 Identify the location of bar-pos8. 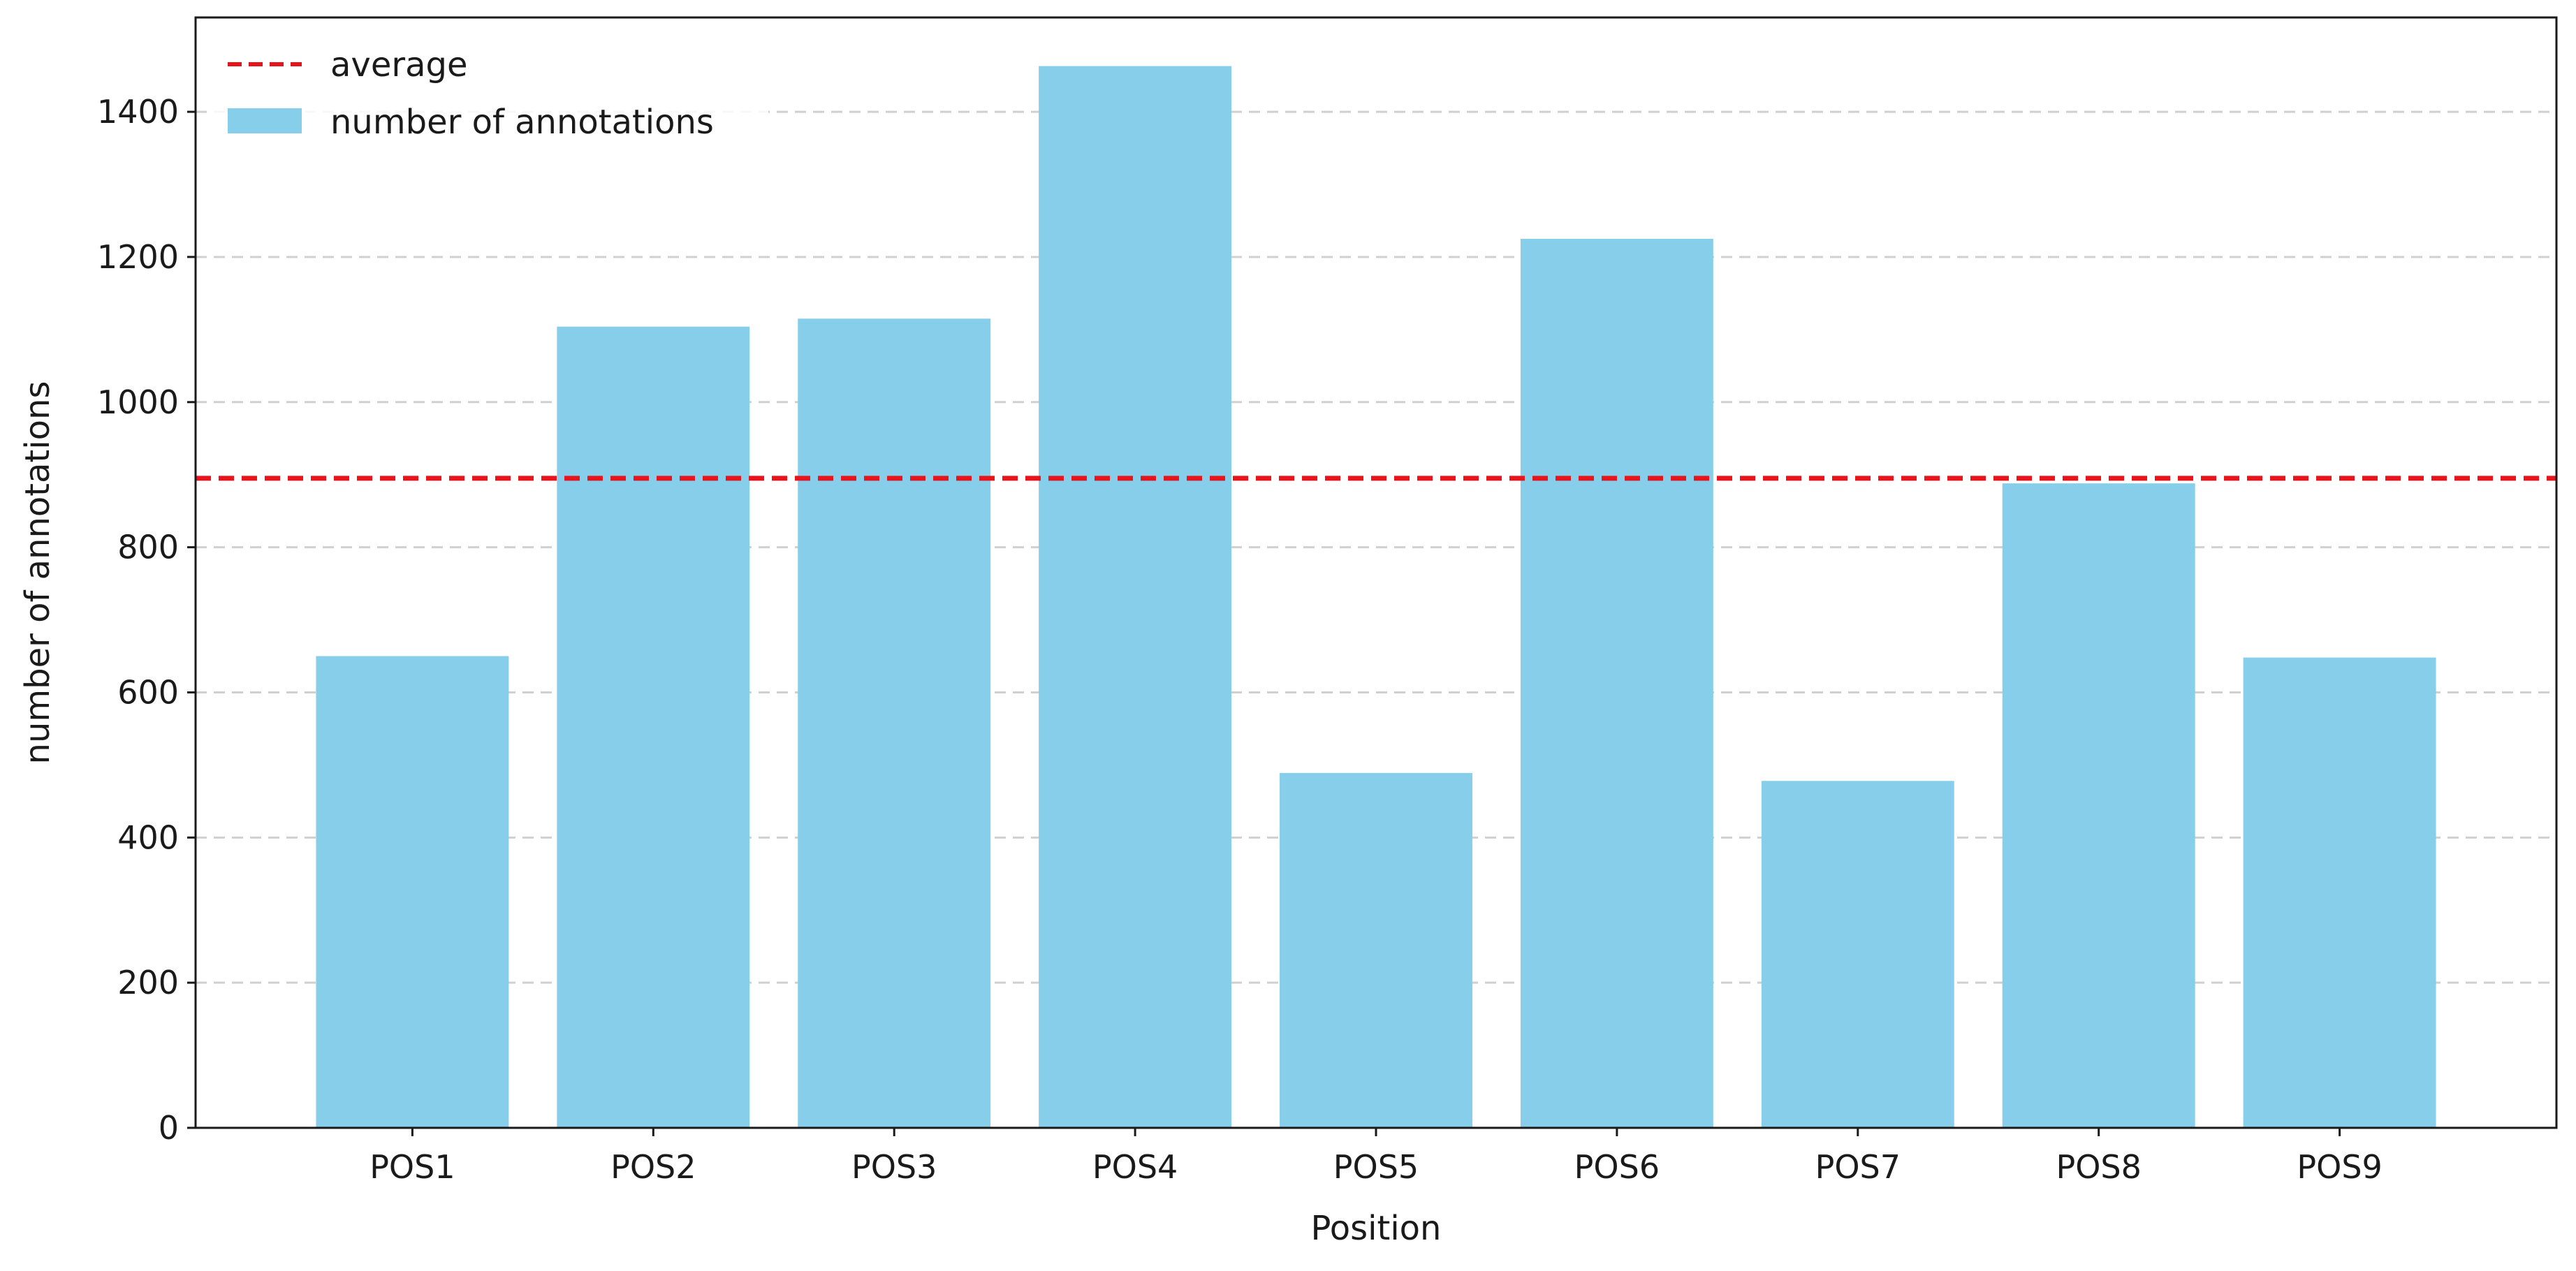
(2098, 805).